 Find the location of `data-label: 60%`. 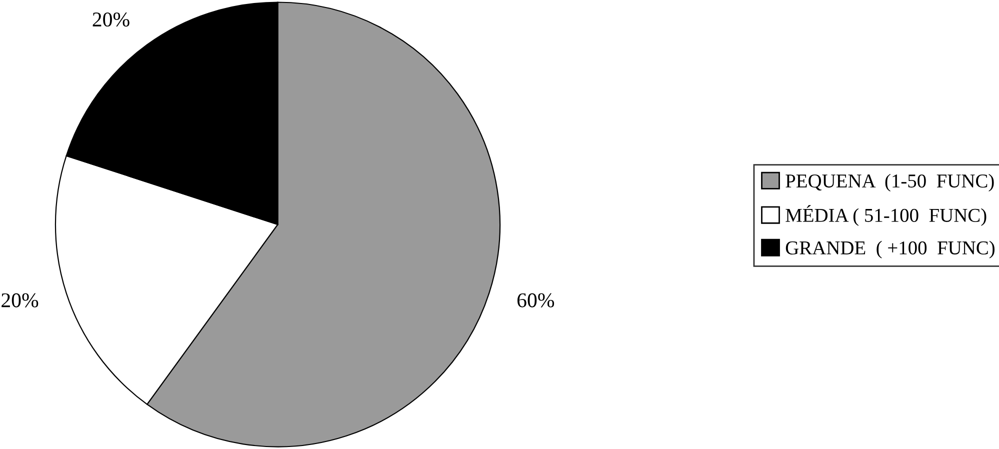

data-label: 60% is located at coordinates (535, 300).